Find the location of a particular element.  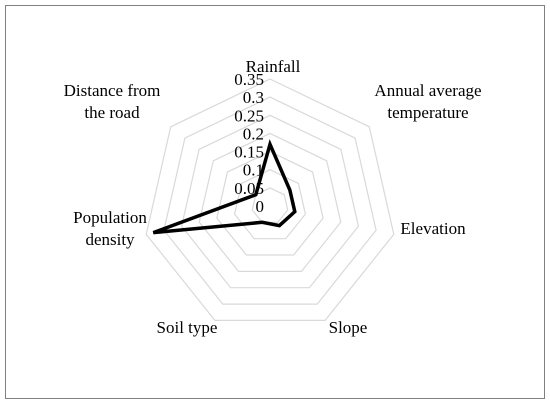

category-label: Soil type is located at coordinates (187, 327).